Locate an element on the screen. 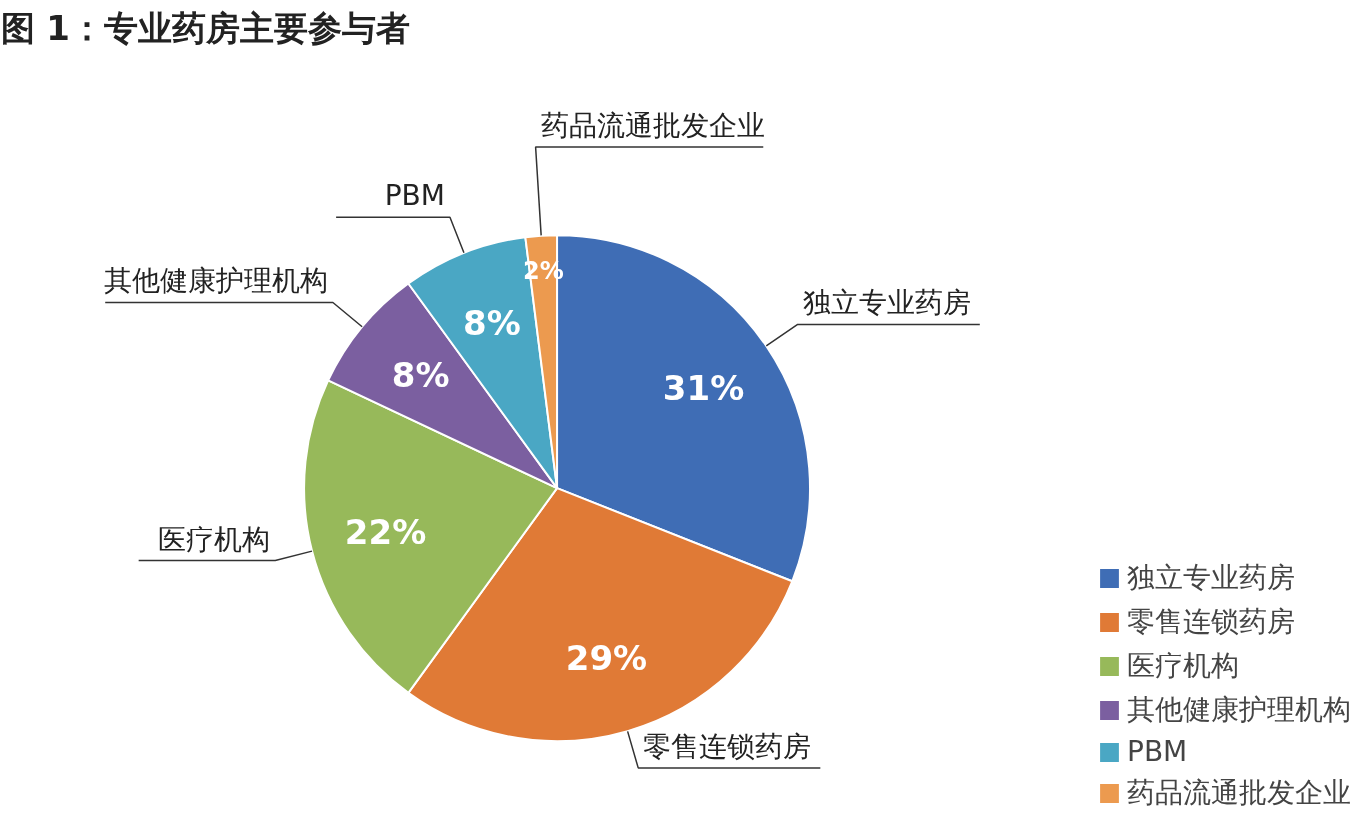 The width and height of the screenshot is (1361, 822). legend-label: PBM is located at coordinates (1157, 751).